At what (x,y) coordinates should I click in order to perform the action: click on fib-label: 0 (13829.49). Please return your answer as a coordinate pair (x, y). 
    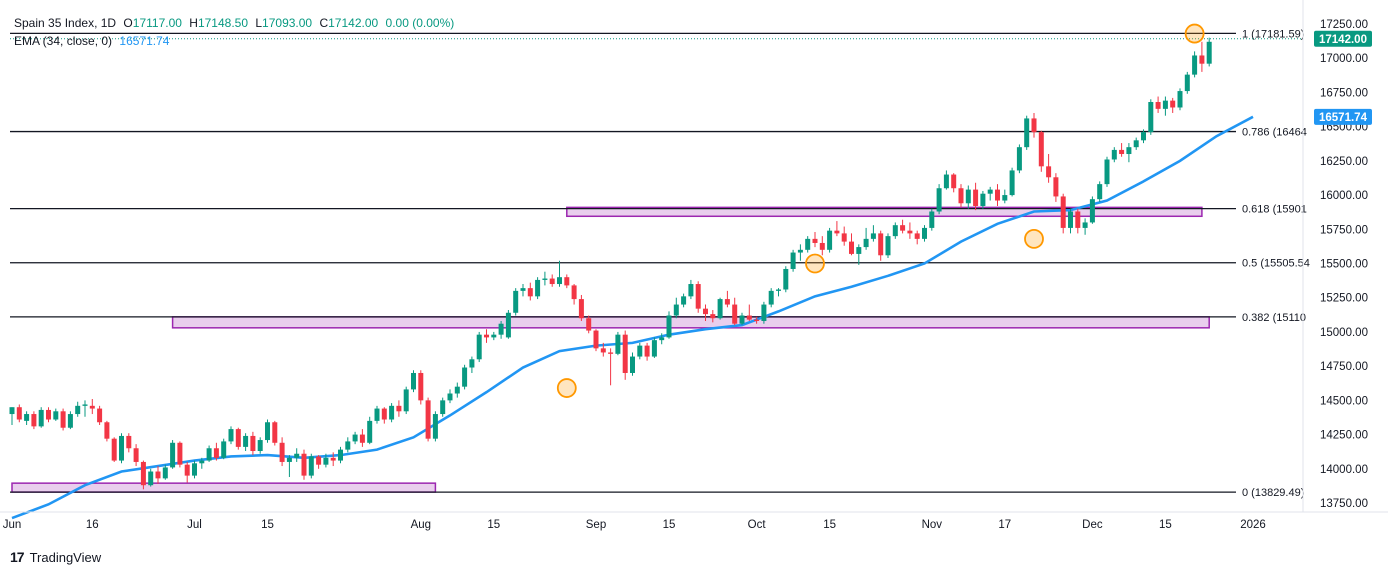
    Looking at the image, I should click on (1273, 493).